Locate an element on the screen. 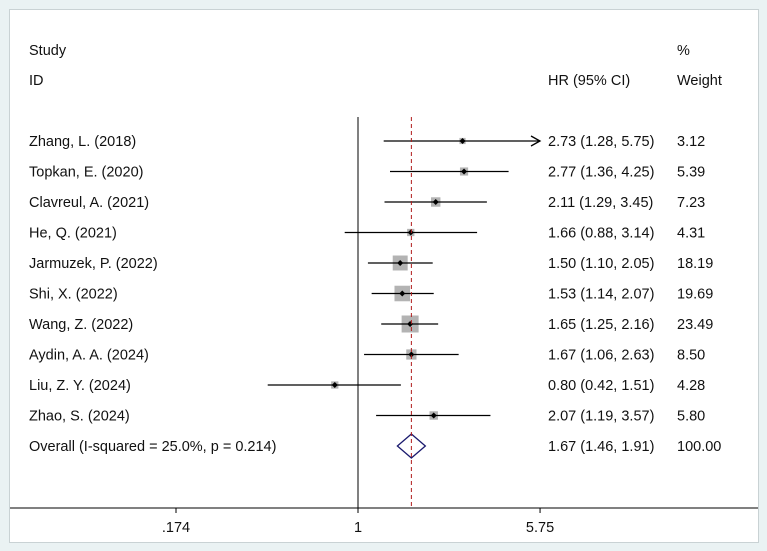 This screenshot has height=551, width=767. study-weight: 7.23 is located at coordinates (691, 203).